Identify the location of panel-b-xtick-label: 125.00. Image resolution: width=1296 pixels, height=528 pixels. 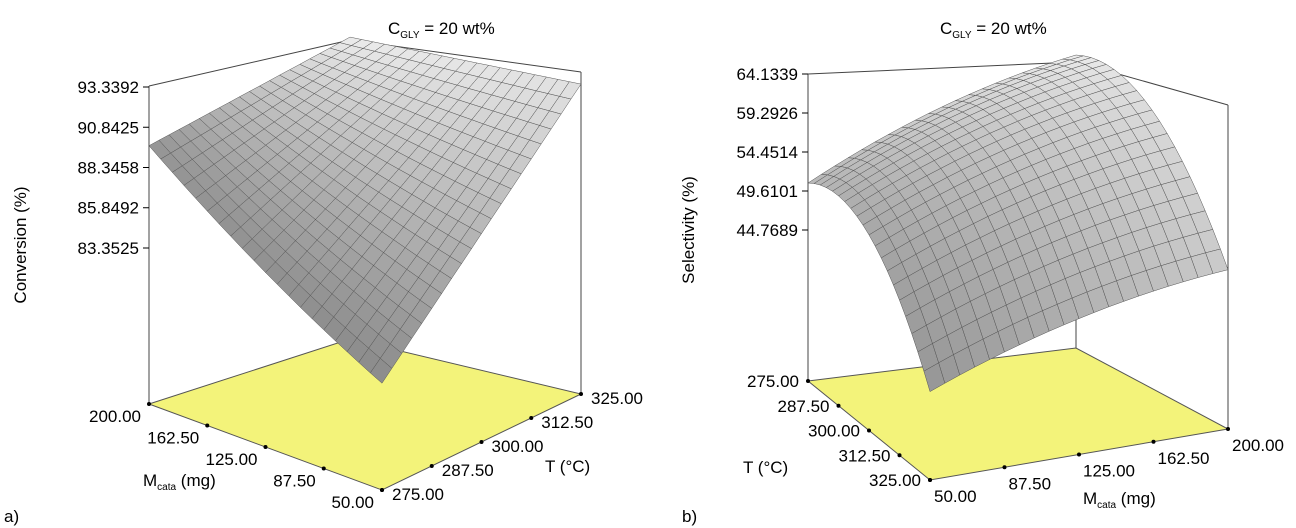
(1109, 471).